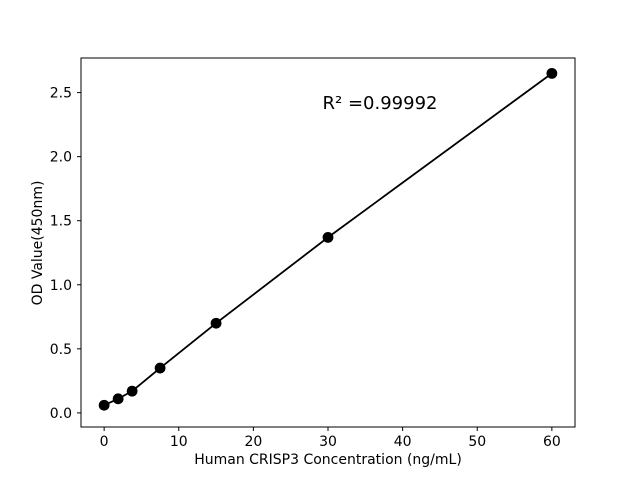 This screenshot has width=640, height=480. Describe the element at coordinates (179, 442) in the screenshot. I see `x-tick-label: 10` at that location.